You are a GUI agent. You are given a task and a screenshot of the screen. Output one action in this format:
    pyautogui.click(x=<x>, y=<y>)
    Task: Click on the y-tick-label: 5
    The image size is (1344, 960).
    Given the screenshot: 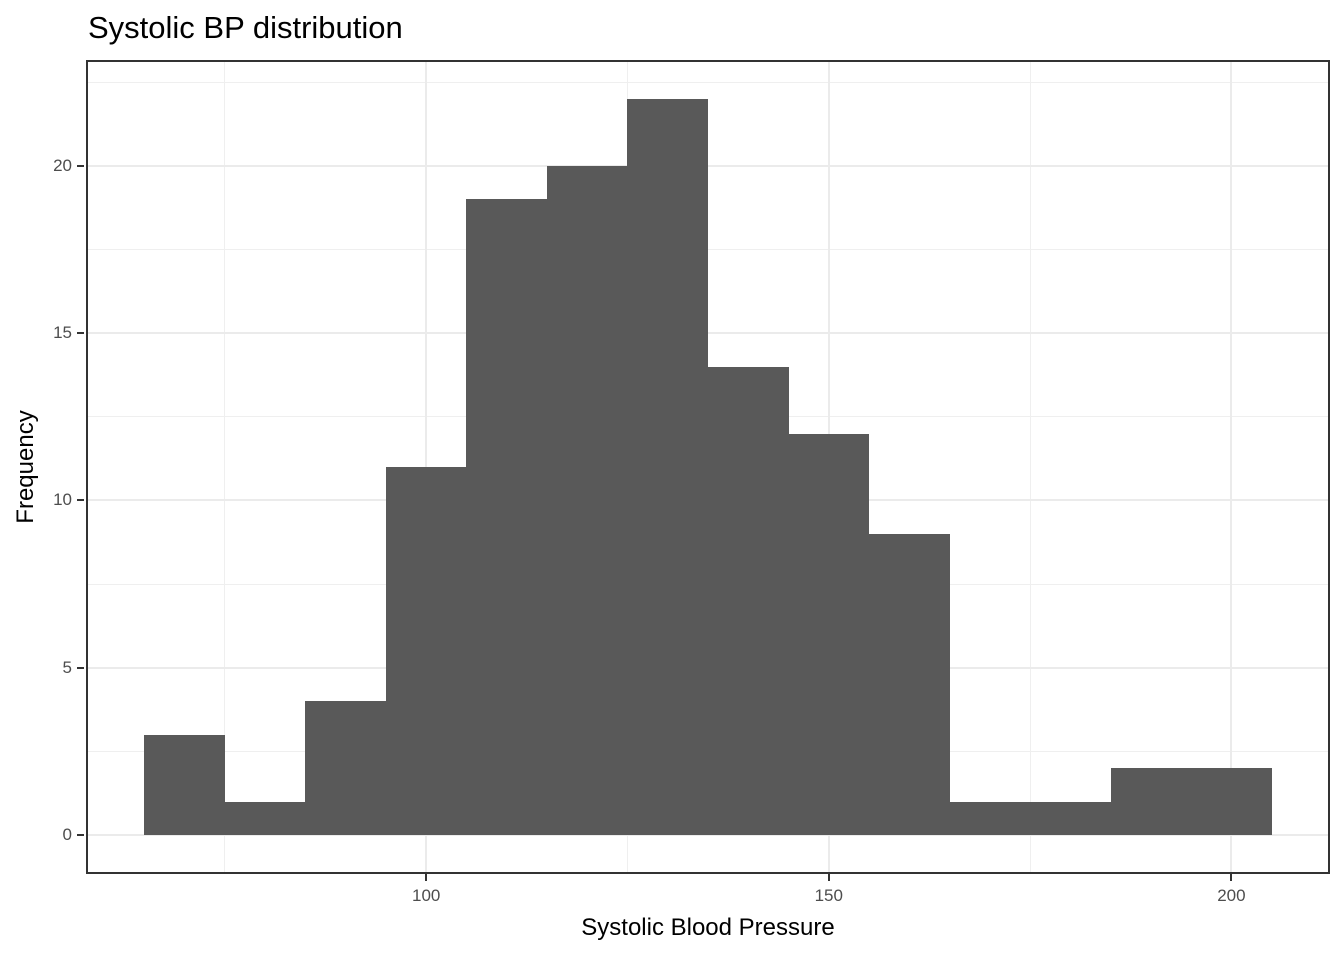 What is the action you would take?
    pyautogui.click(x=67, y=667)
    